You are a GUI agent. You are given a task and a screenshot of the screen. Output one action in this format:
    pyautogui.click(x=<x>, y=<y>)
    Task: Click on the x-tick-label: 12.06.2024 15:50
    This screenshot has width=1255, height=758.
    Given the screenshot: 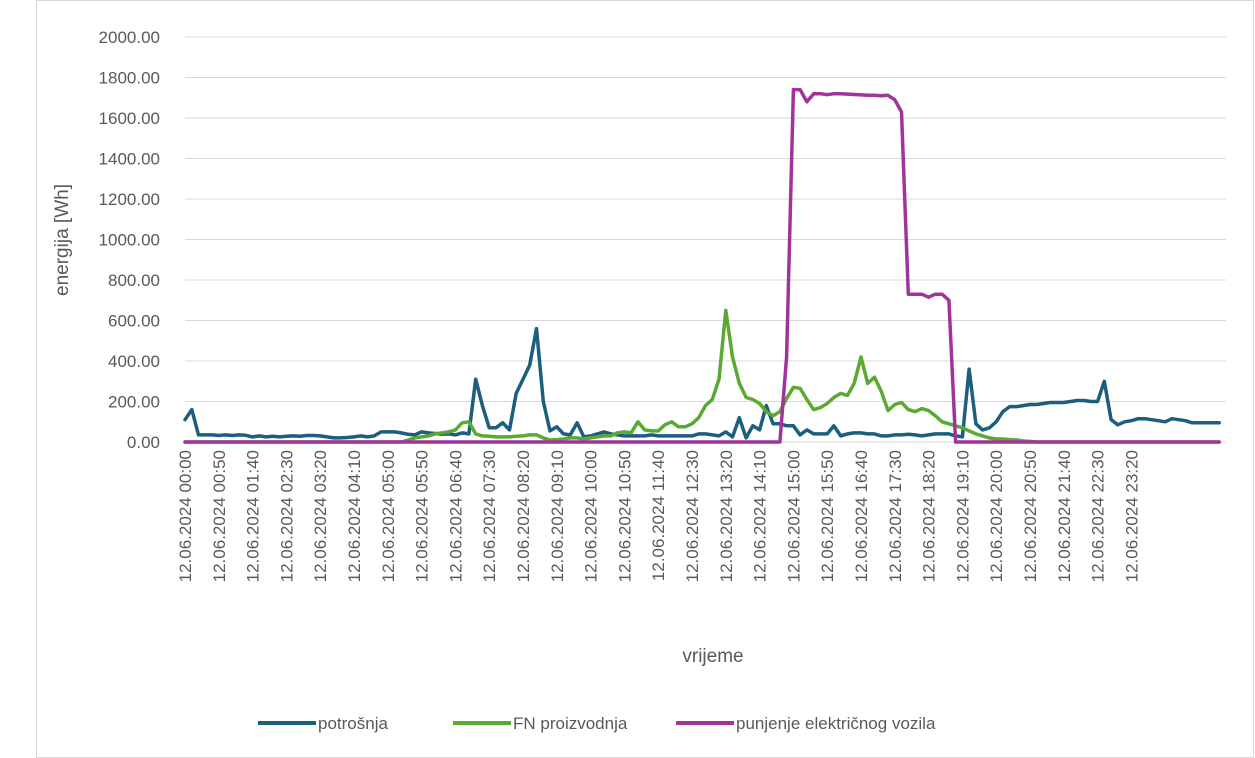 What is the action you would take?
    pyautogui.click(x=827, y=516)
    